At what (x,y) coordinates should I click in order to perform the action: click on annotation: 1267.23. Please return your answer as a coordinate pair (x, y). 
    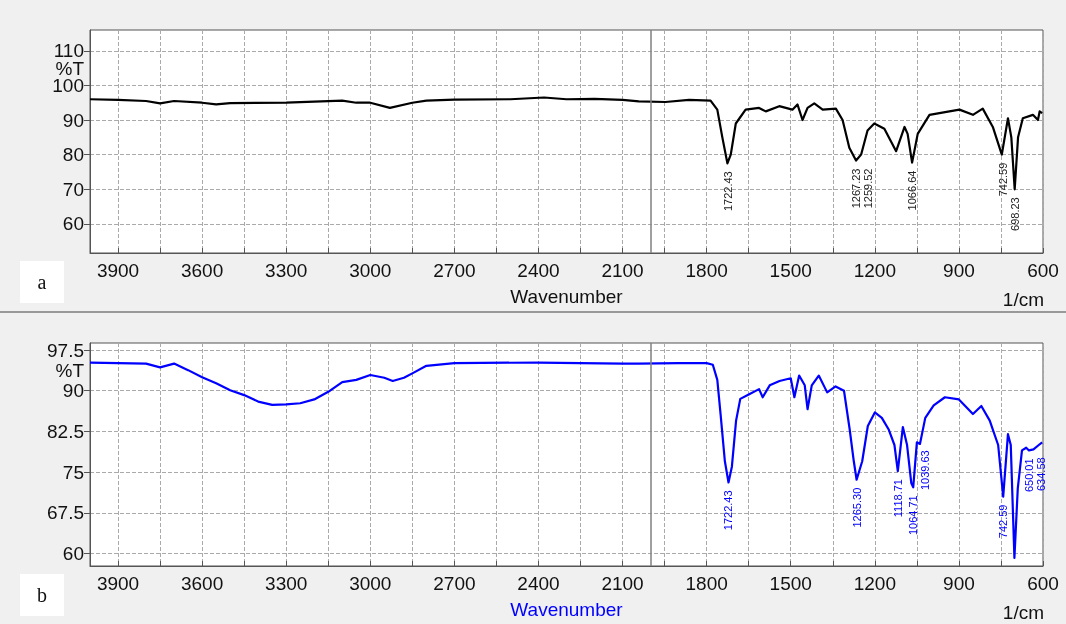
    Looking at the image, I should click on (855, 188).